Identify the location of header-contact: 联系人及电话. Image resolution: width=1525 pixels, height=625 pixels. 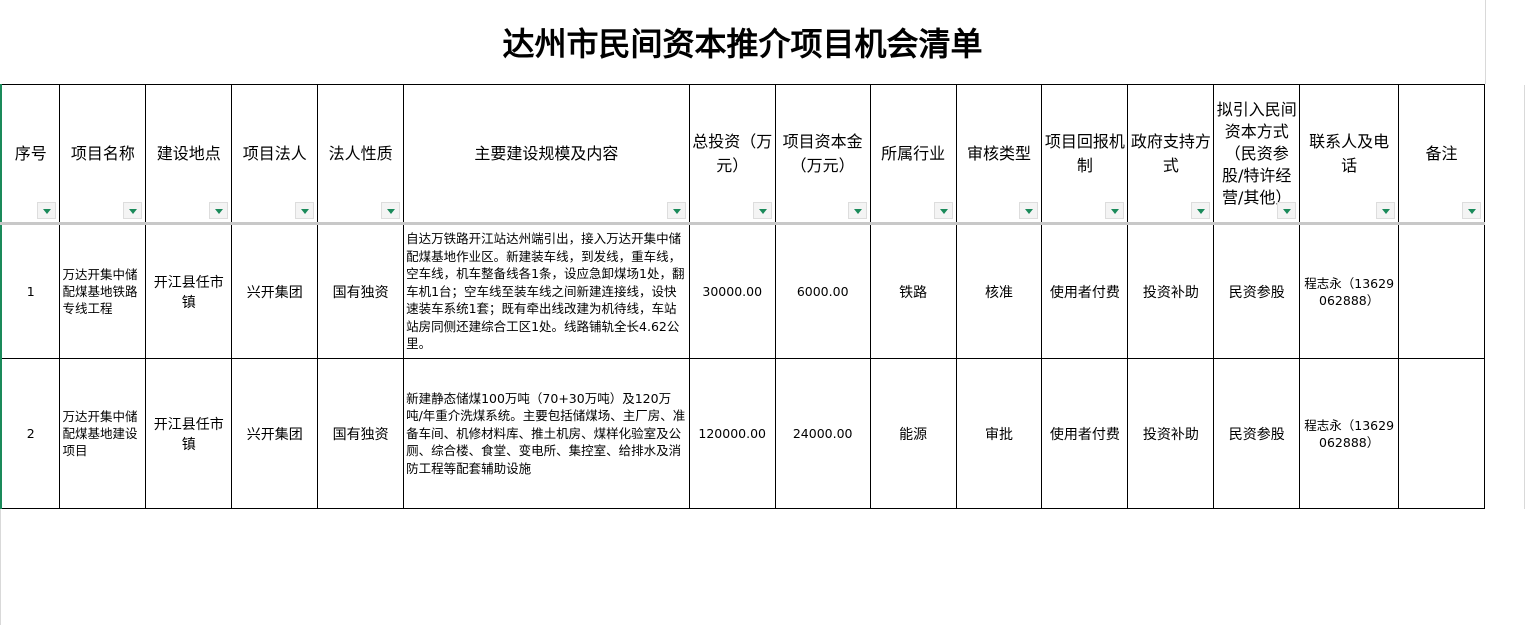
(1349, 154).